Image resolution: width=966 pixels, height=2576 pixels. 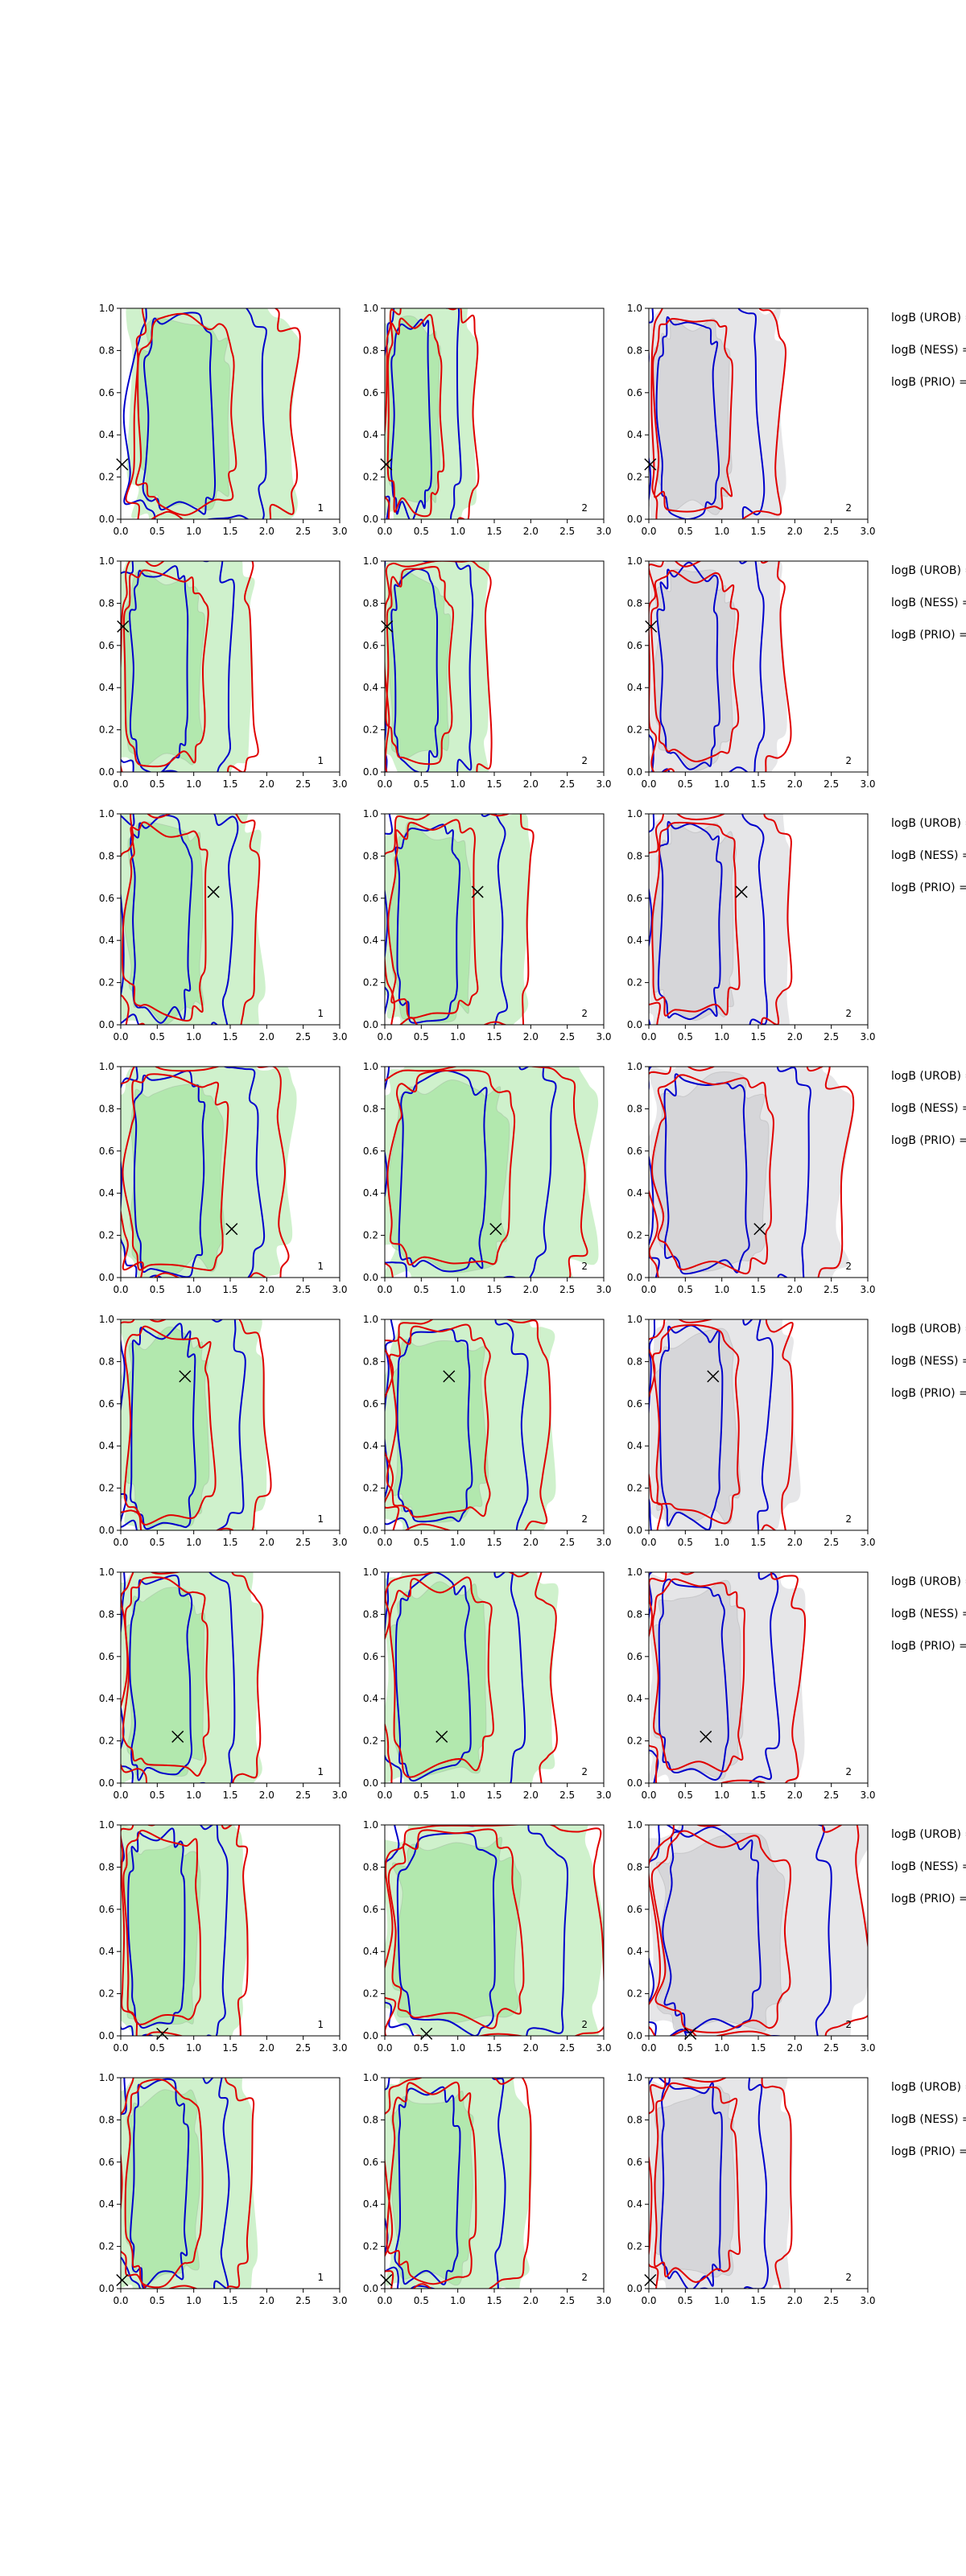 What do you see at coordinates (223, 672) in the screenshot?
I see `subplot-r2-c1: 0.0 0.5 1.0 1.5 2.0 2.5 3.0 0.0 0.2 0.4 0.6 0.8 1.0 1` at bounding box center [223, 672].